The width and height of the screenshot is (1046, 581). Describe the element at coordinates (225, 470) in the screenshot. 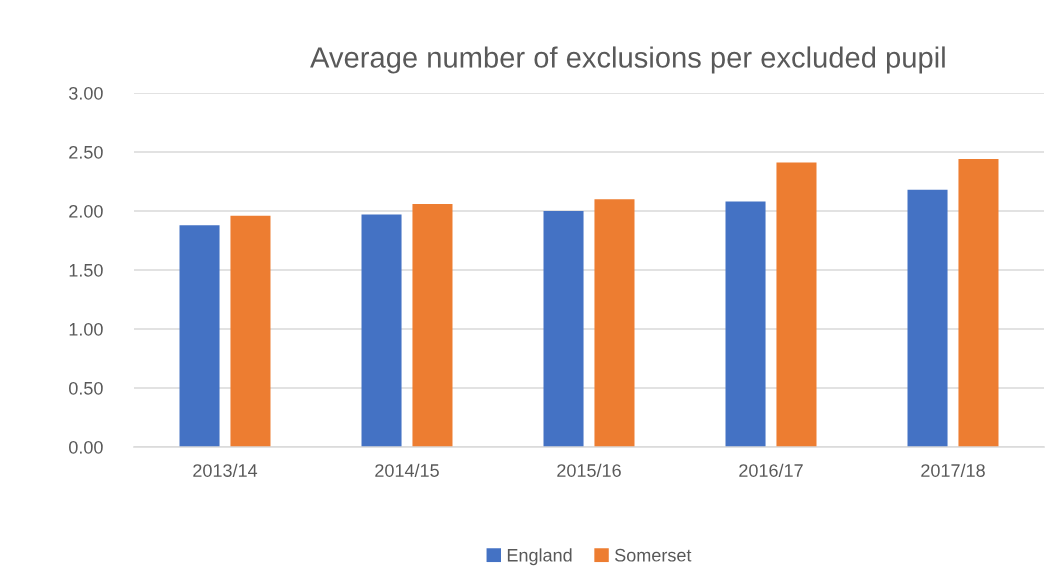

I see `x-tick-label: 2013/14` at that location.